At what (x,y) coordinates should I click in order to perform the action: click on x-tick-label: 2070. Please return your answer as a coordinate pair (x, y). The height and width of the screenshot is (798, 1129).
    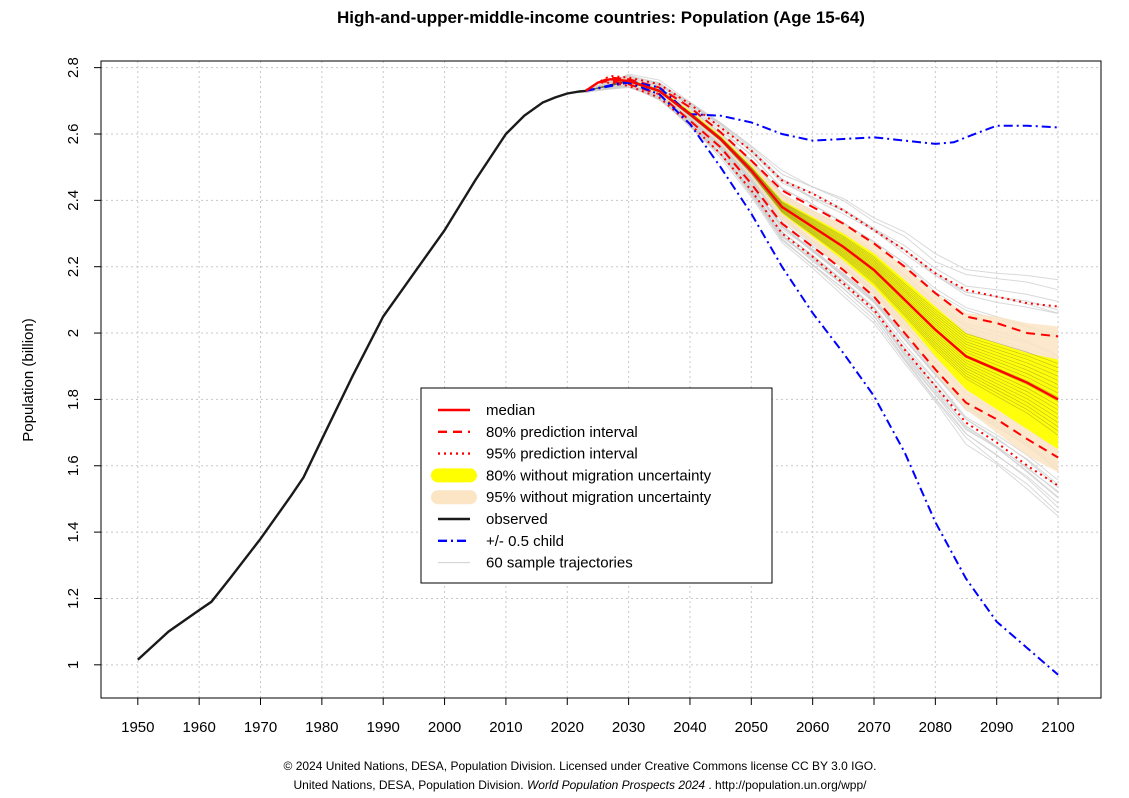
    Looking at the image, I should click on (873, 727).